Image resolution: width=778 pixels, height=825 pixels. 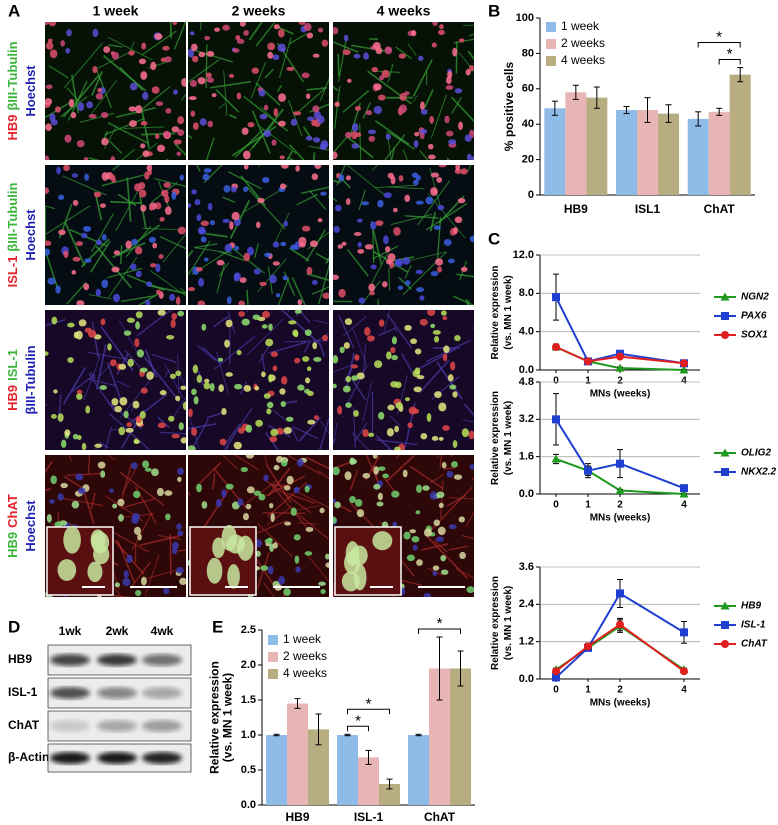 What do you see at coordinates (556, 690) in the screenshot?
I see `x-tick-label: 0` at bounding box center [556, 690].